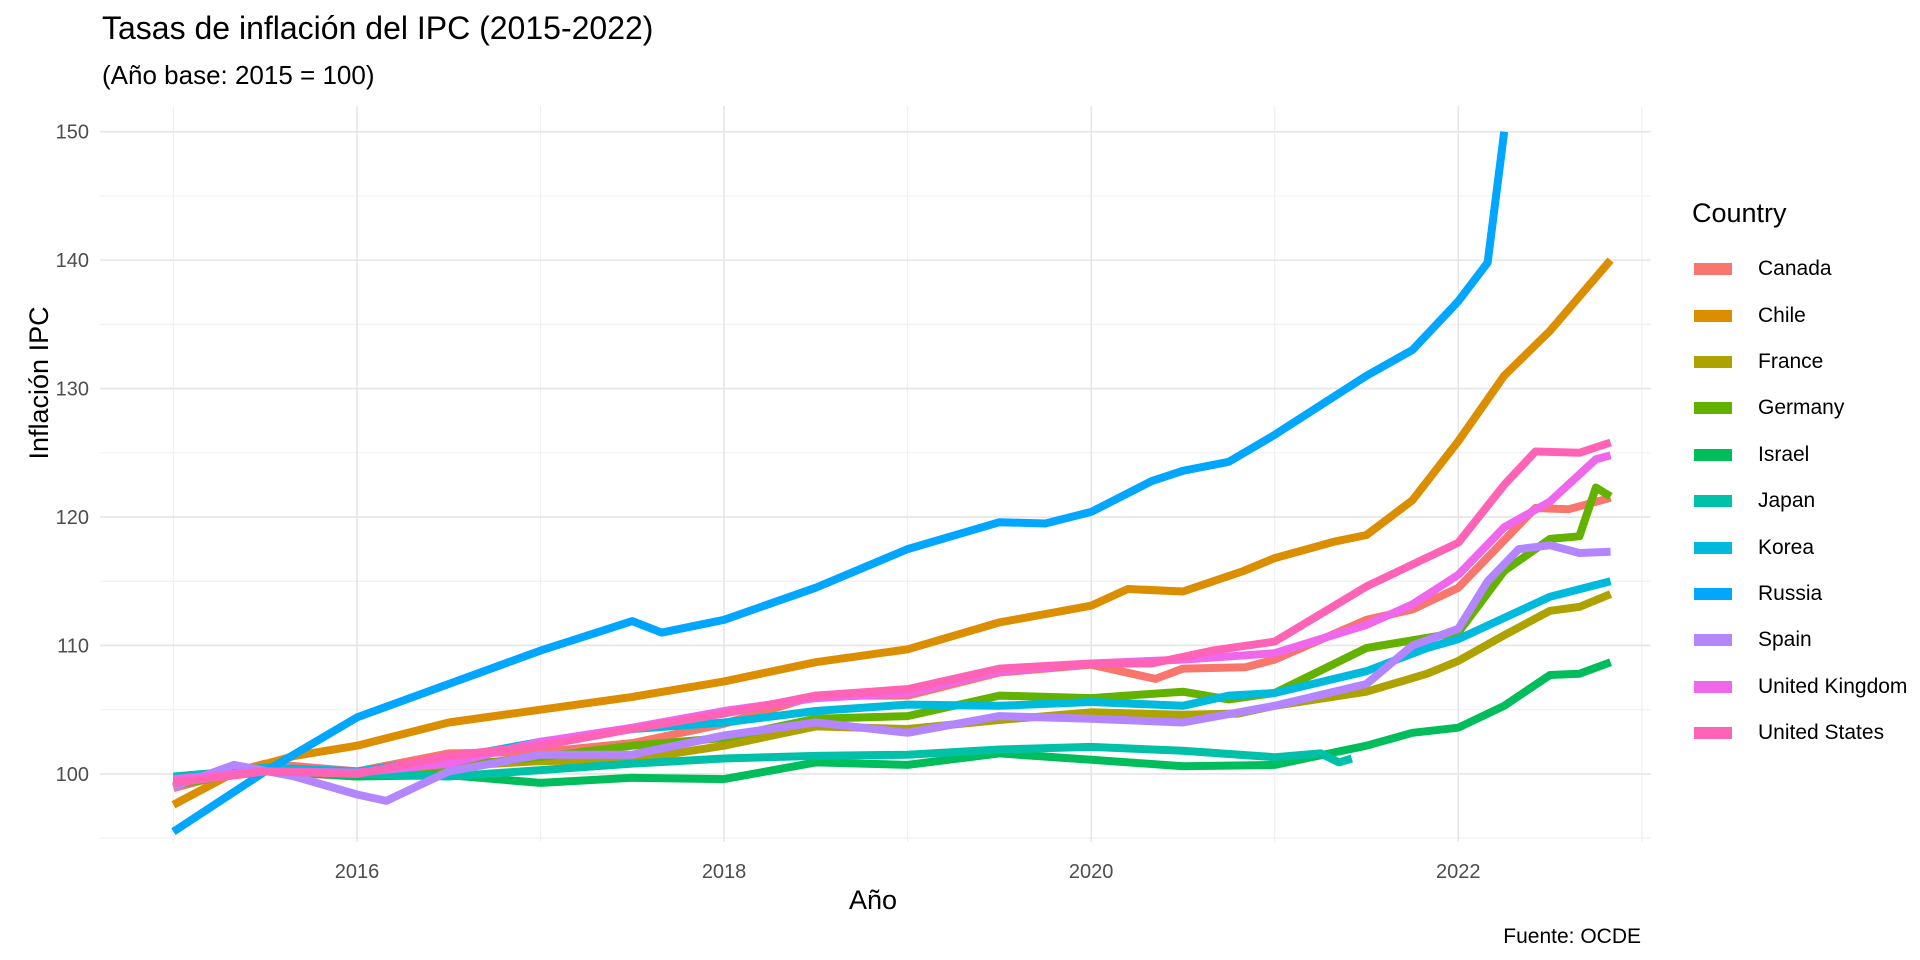 This screenshot has width=1920, height=960. What do you see at coordinates (32, 480) in the screenshot?
I see `y-axis-label-wrap: Inflación IPC` at bounding box center [32, 480].